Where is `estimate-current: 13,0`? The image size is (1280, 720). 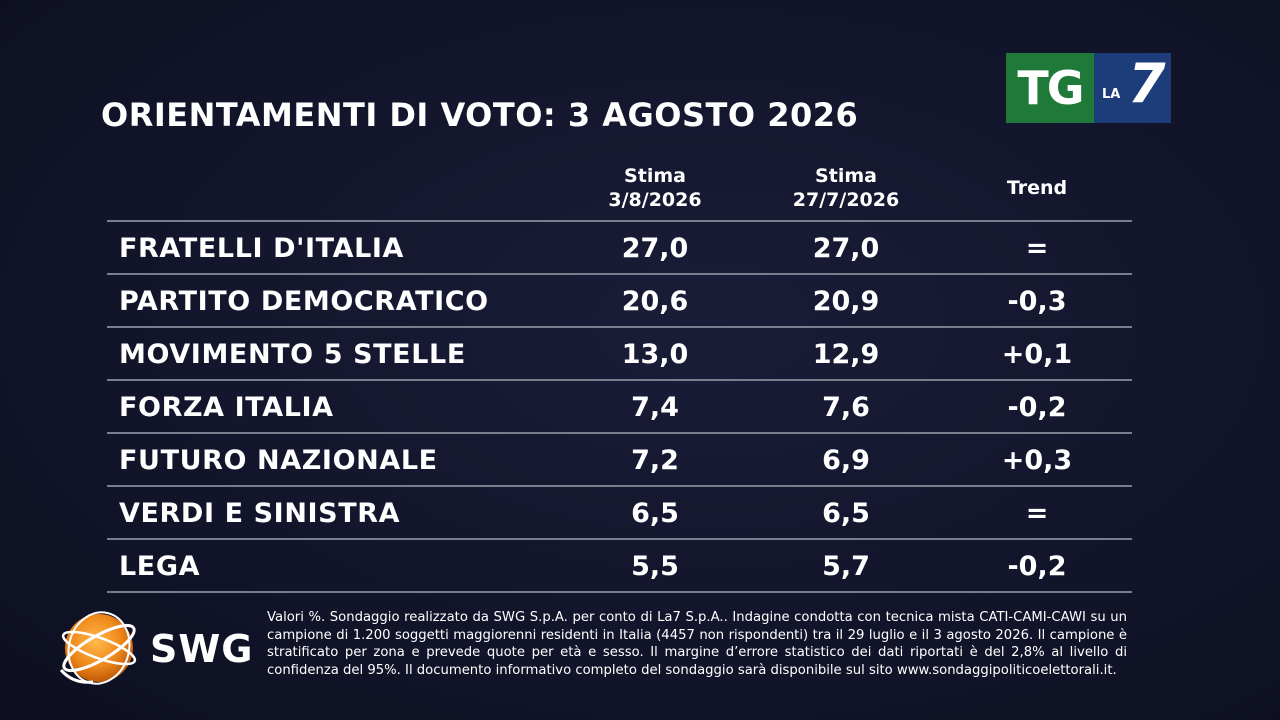
estimate-current: 13,0 is located at coordinates (655, 354).